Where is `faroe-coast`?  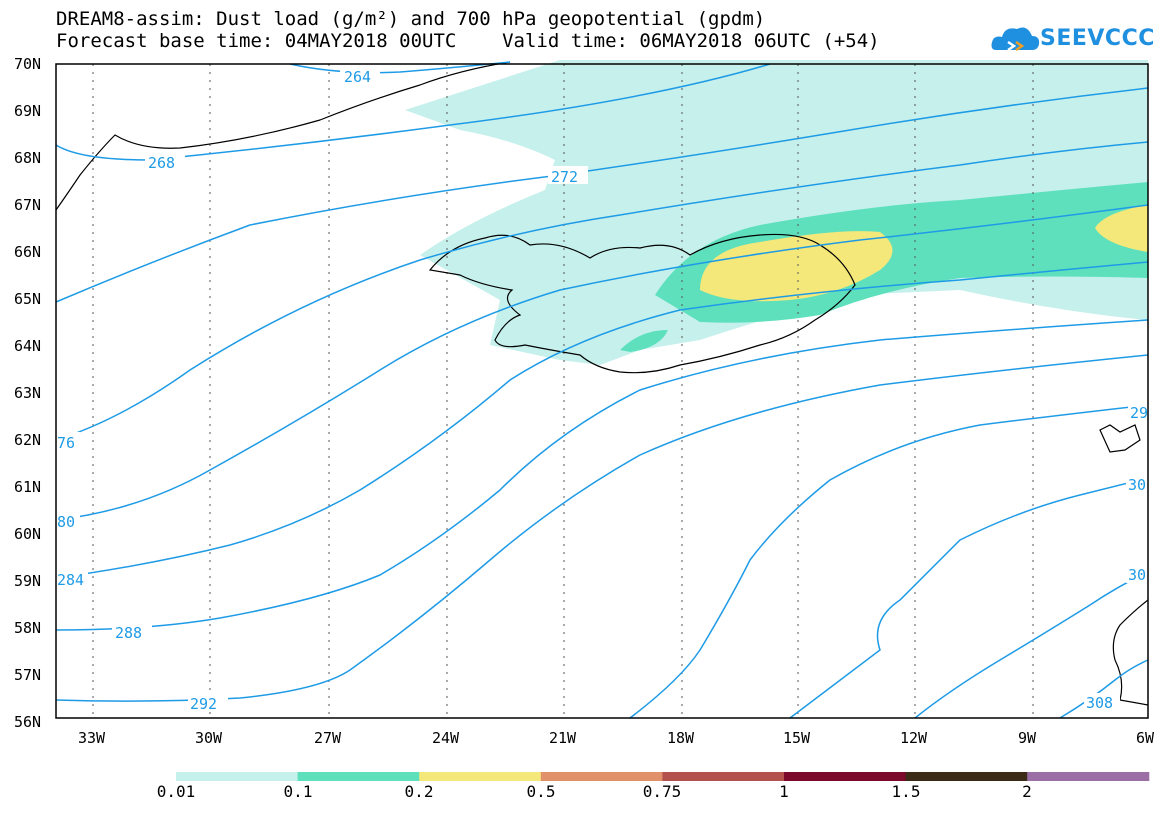
faroe-coast is located at coordinates (1120, 438).